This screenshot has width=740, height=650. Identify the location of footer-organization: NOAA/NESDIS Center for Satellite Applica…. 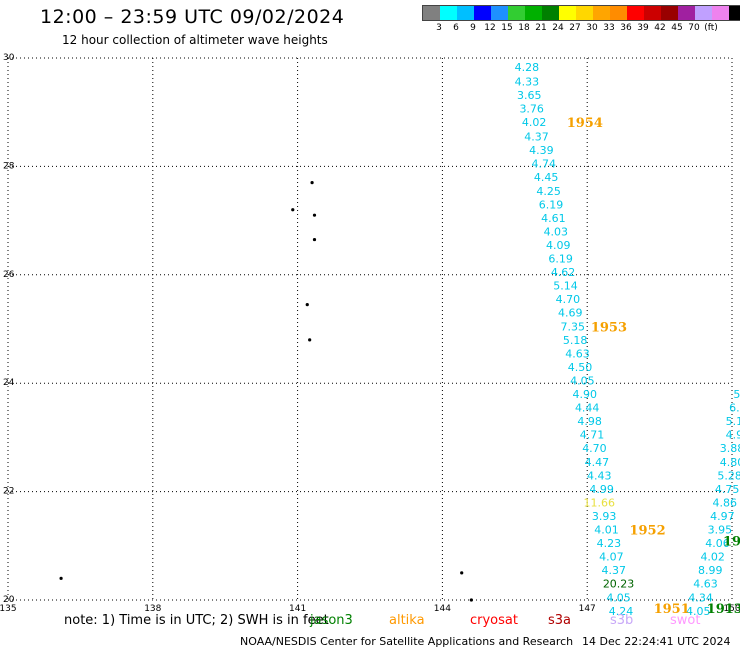
(407, 641).